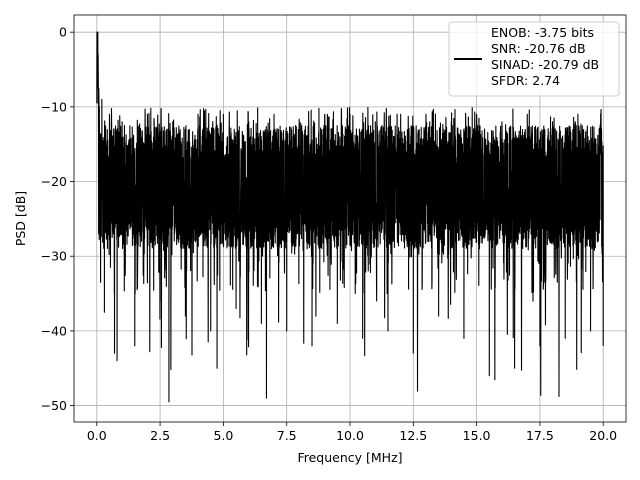 Image resolution: width=640 pixels, height=480 pixels. Describe the element at coordinates (54, 106) in the screenshot. I see `y-tick-label: −10` at that location.